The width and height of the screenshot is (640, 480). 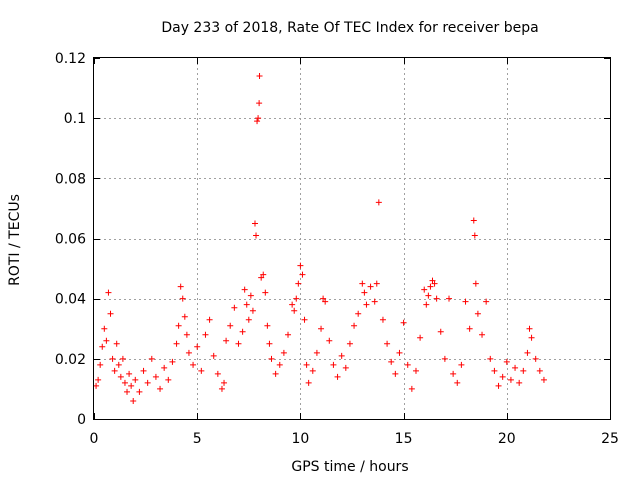 I want to click on y-tick-label: 0.02, so click(x=70, y=360).